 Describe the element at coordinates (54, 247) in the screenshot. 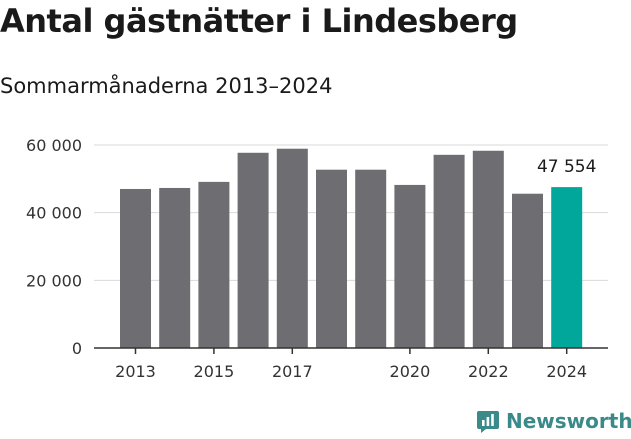

I see `y-axis-tick-labels: 0 20 000 40 000 60 000` at that location.